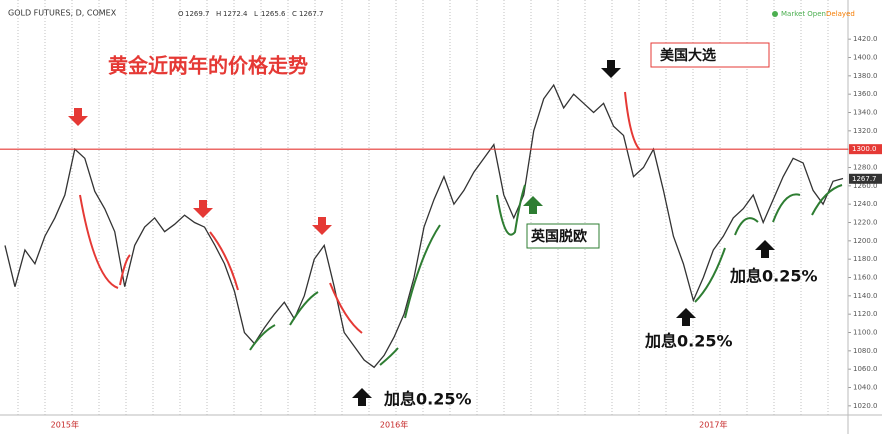 This screenshot has width=882, height=434. What do you see at coordinates (218, 14) in the screenshot?
I see `ohlc-label: H` at bounding box center [218, 14].